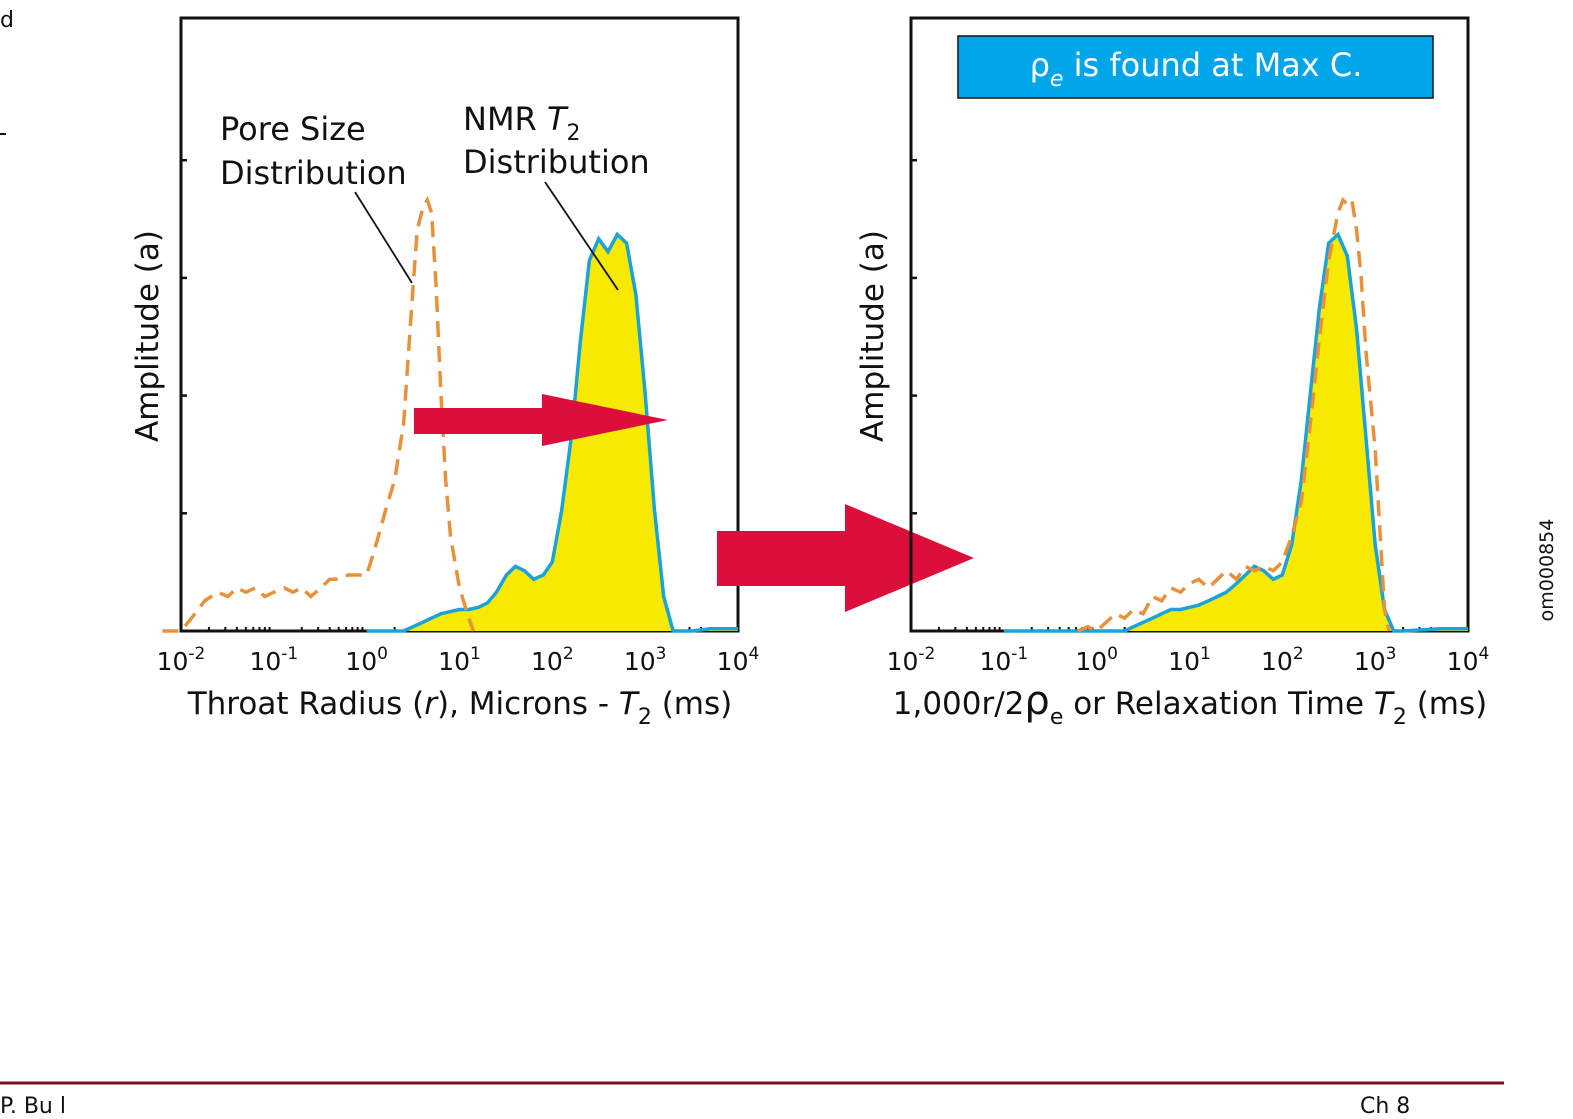 The height and width of the screenshot is (1119, 1573). Describe the element at coordinates (845, 558) in the screenshot. I see `transform-arrow` at that location.